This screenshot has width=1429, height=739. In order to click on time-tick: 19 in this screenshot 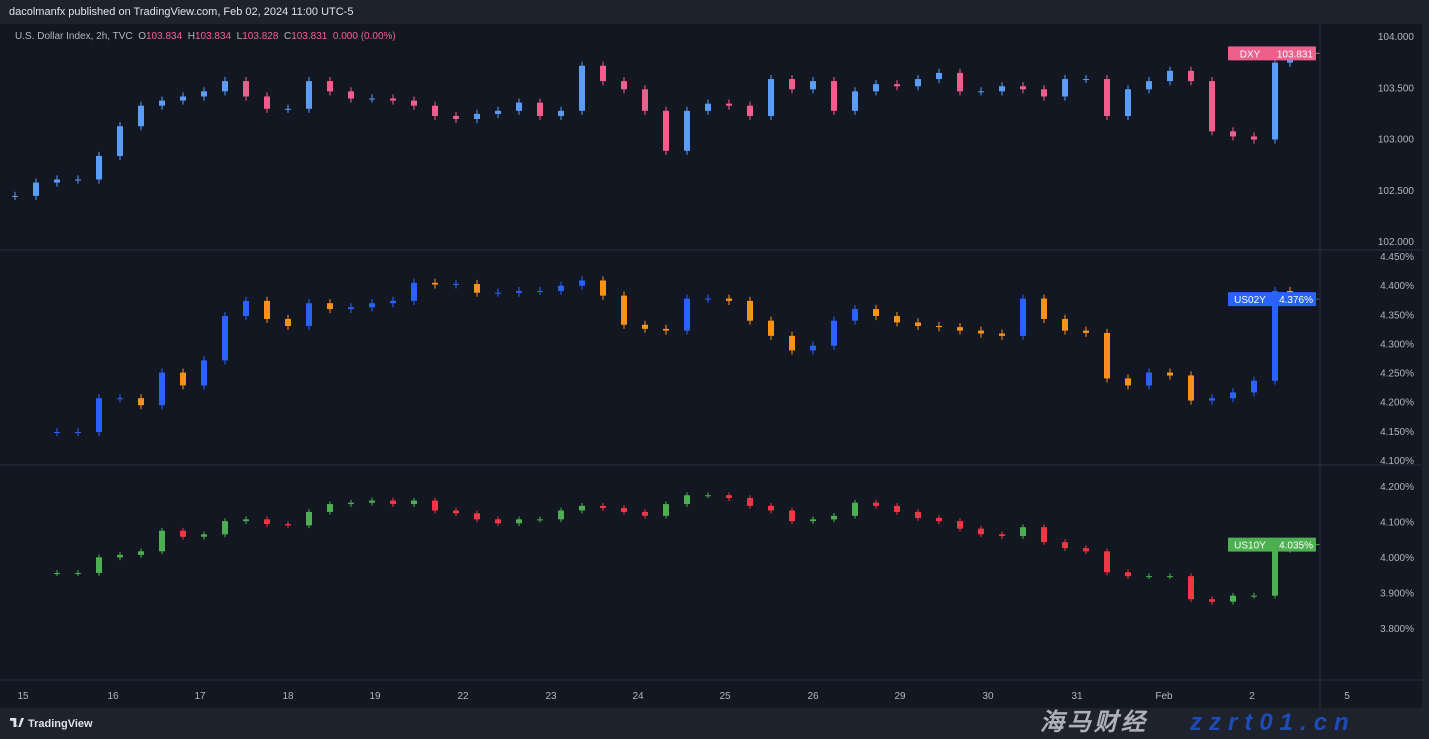, I will do `click(375, 696)`.